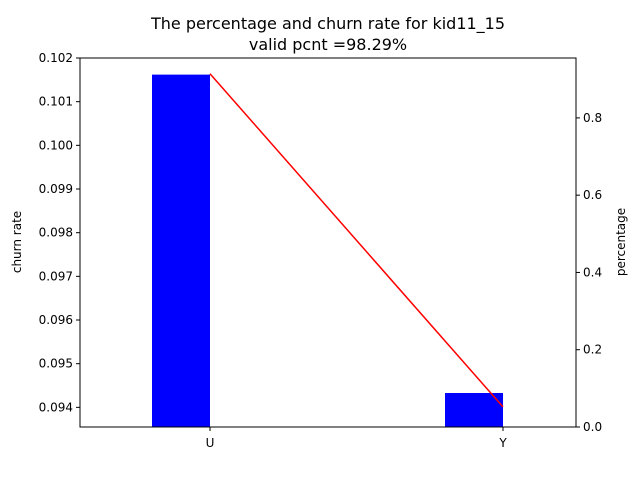 The width and height of the screenshot is (640, 480). What do you see at coordinates (56, 364) in the screenshot?
I see `left-tick-label: 0.095` at bounding box center [56, 364].